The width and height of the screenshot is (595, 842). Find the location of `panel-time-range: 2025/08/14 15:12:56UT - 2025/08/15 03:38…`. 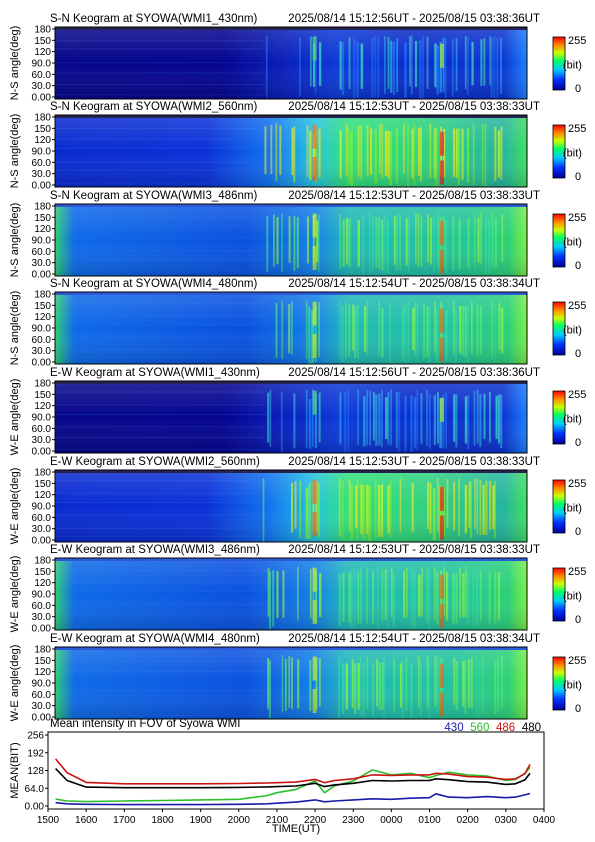

panel-time-range: 2025/08/14 15:12:56UT - 2025/08/15 03:38… is located at coordinates (414, 373).